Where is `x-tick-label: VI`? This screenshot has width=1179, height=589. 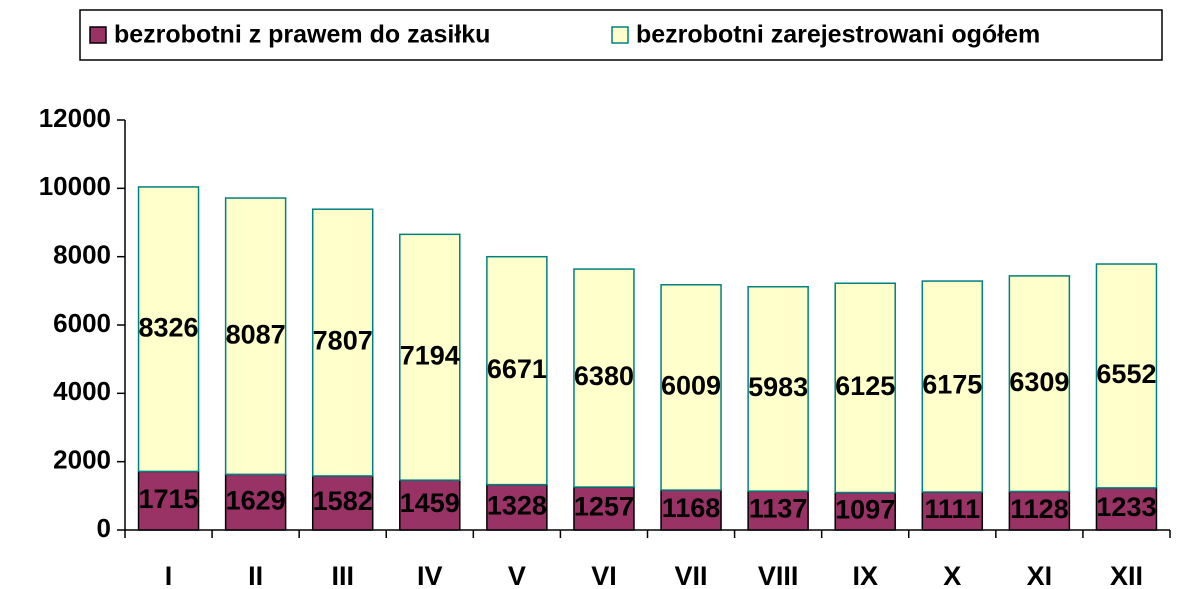
x-tick-label: VI is located at coordinates (604, 575).